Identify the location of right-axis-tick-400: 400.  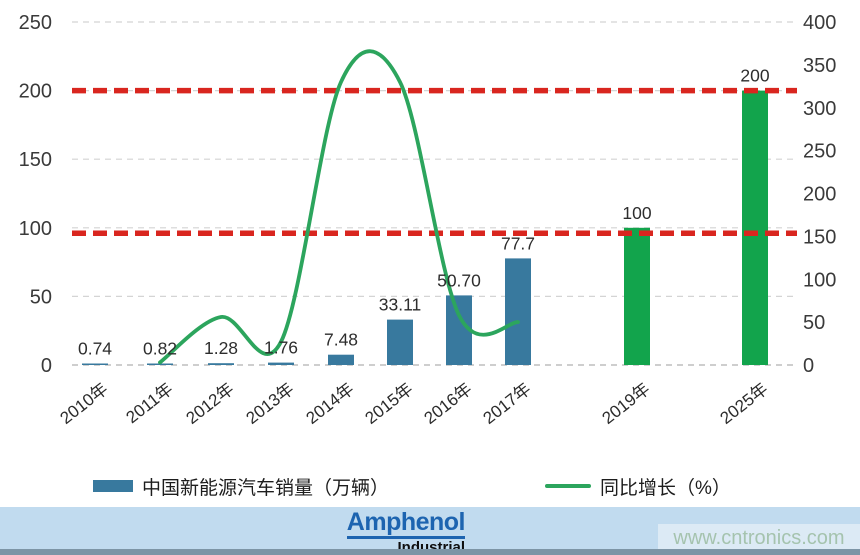
(819, 23).